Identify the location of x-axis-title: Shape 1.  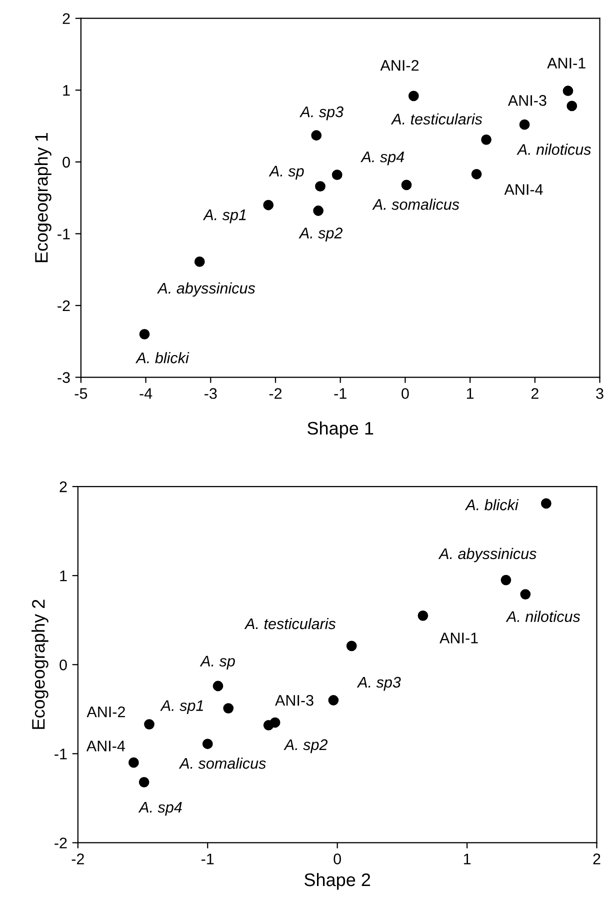
(341, 429).